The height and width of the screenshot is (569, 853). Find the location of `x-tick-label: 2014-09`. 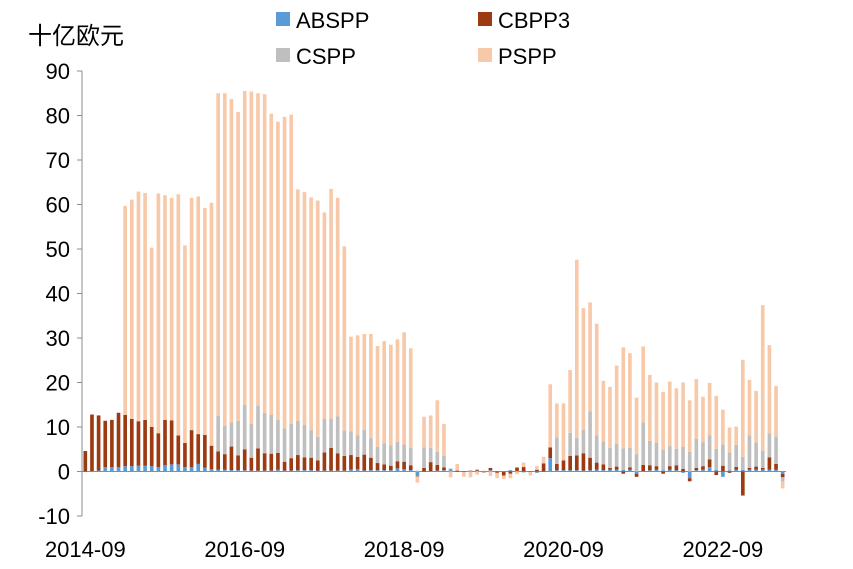

x-tick-label: 2014-09 is located at coordinates (85, 549).